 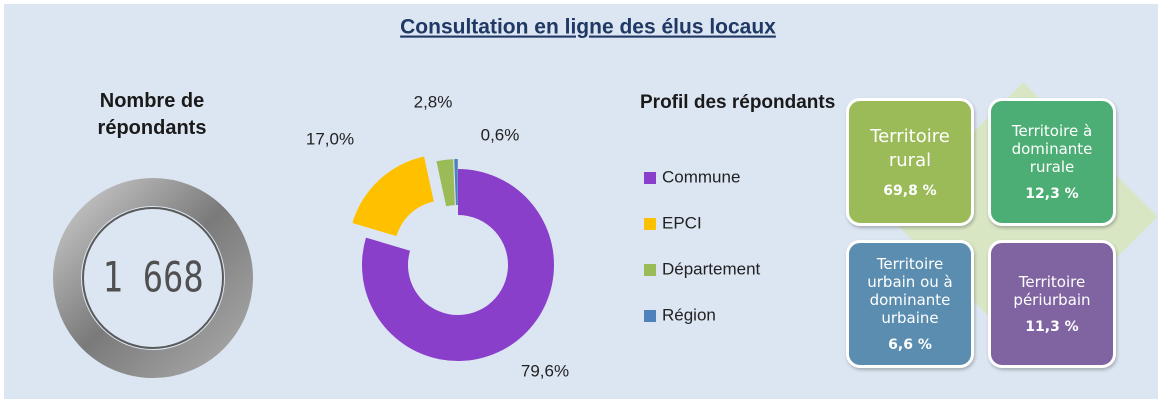 I want to click on tile-label: Territoire à dominante rurale, so click(x=1052, y=149).